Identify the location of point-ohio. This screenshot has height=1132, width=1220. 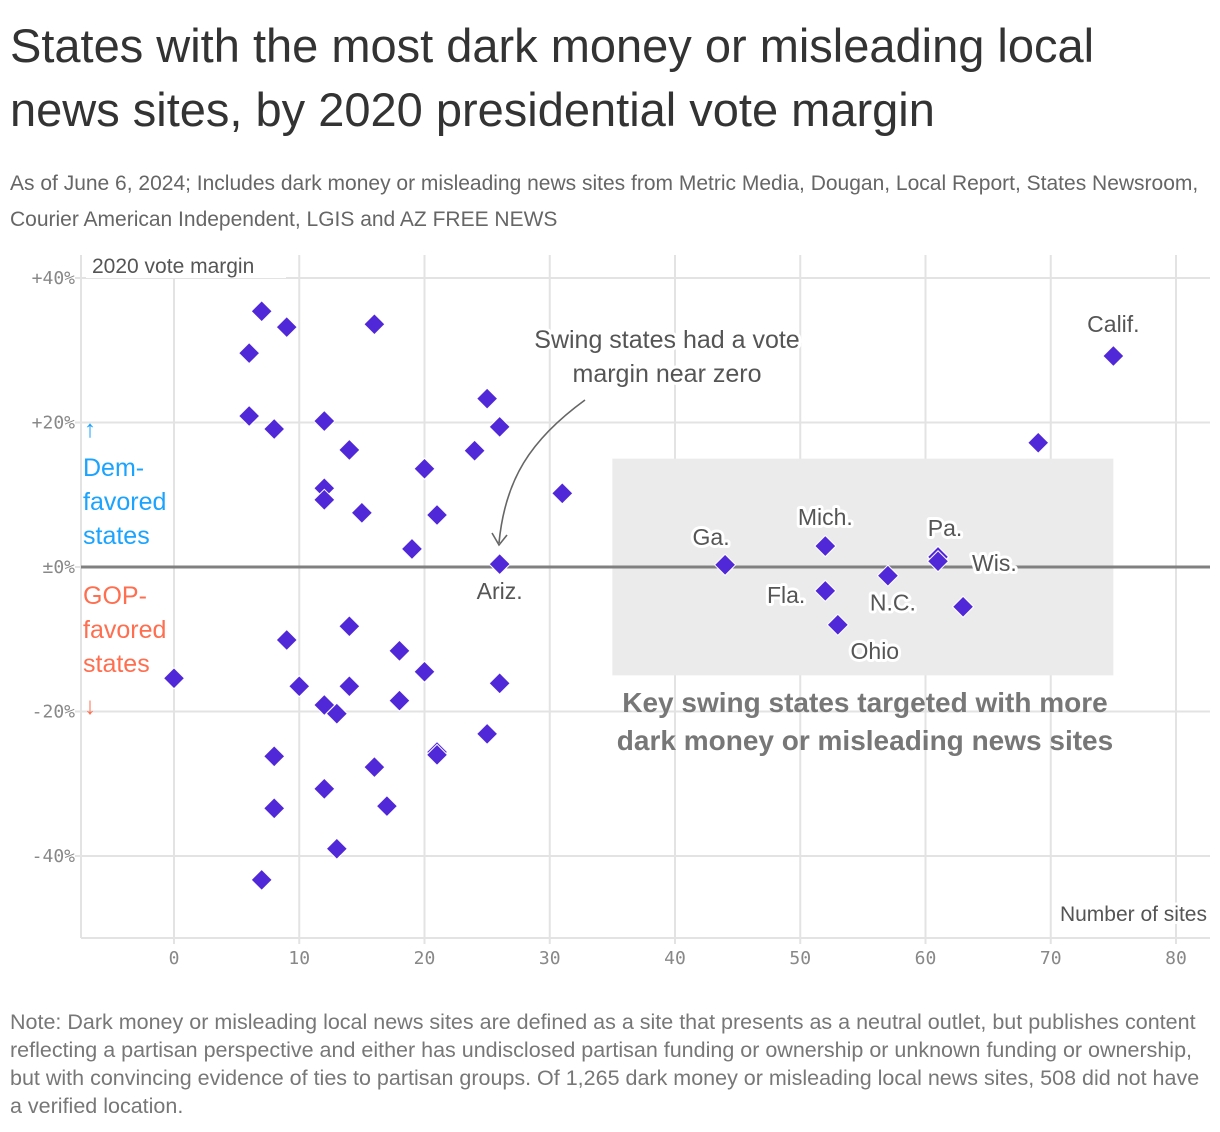
(838, 625).